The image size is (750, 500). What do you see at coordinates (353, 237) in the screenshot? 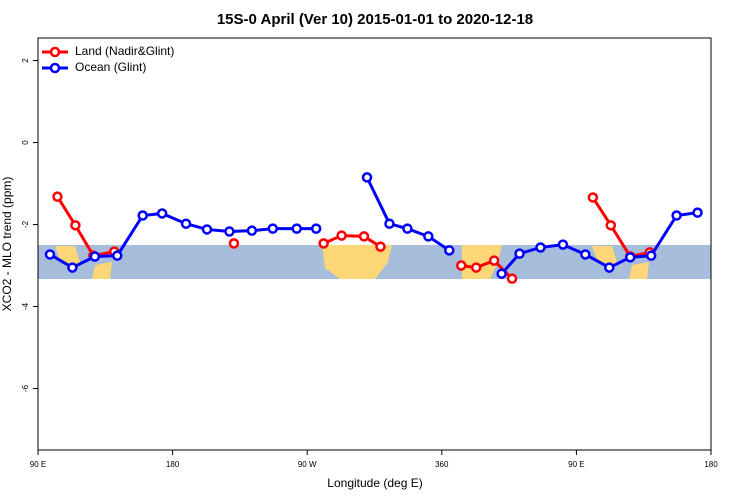
I see `series-line` at bounding box center [353, 237].